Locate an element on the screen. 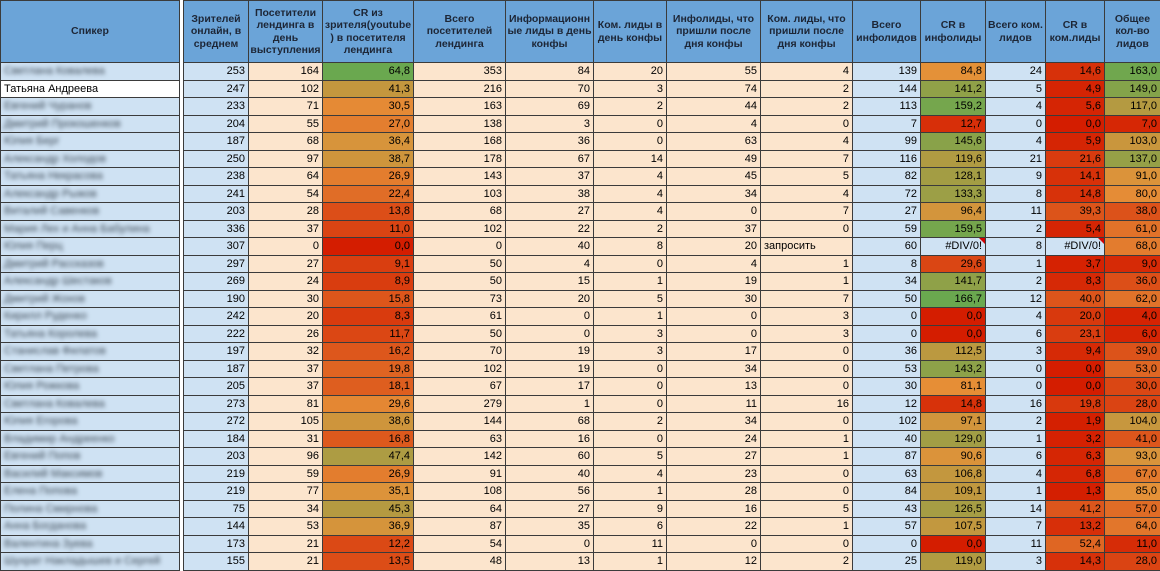  cell-info_leads_day: 0 is located at coordinates (550, 544).